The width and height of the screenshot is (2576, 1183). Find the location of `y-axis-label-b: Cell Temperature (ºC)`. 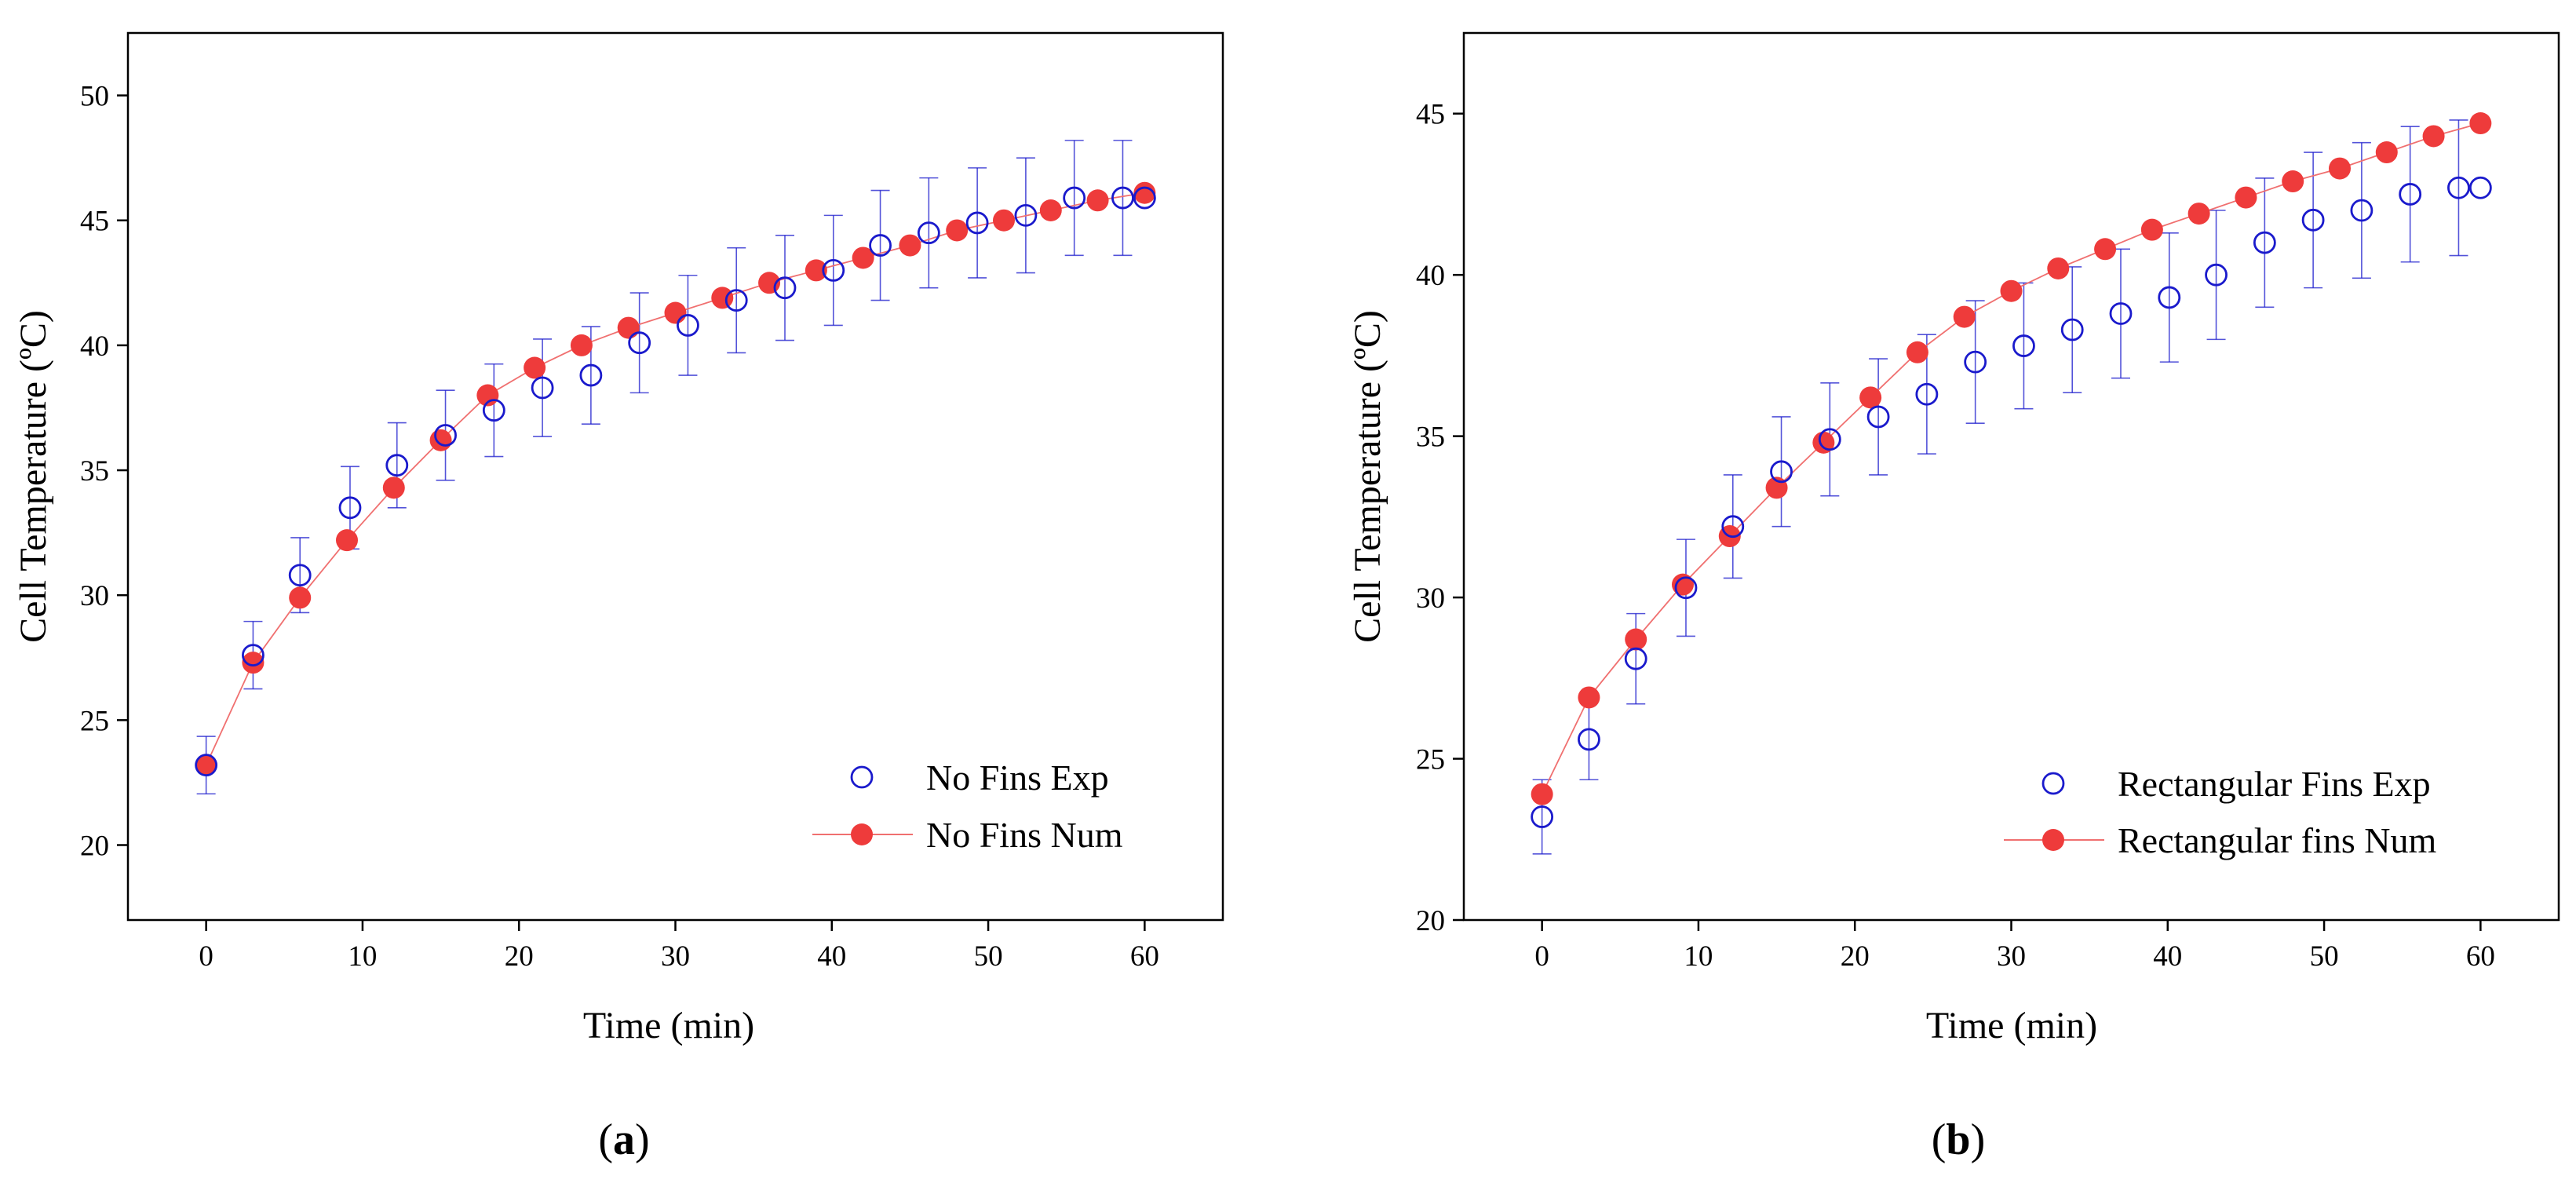

y-axis-label-b: Cell Temperature (ºC) is located at coordinates (1367, 476).